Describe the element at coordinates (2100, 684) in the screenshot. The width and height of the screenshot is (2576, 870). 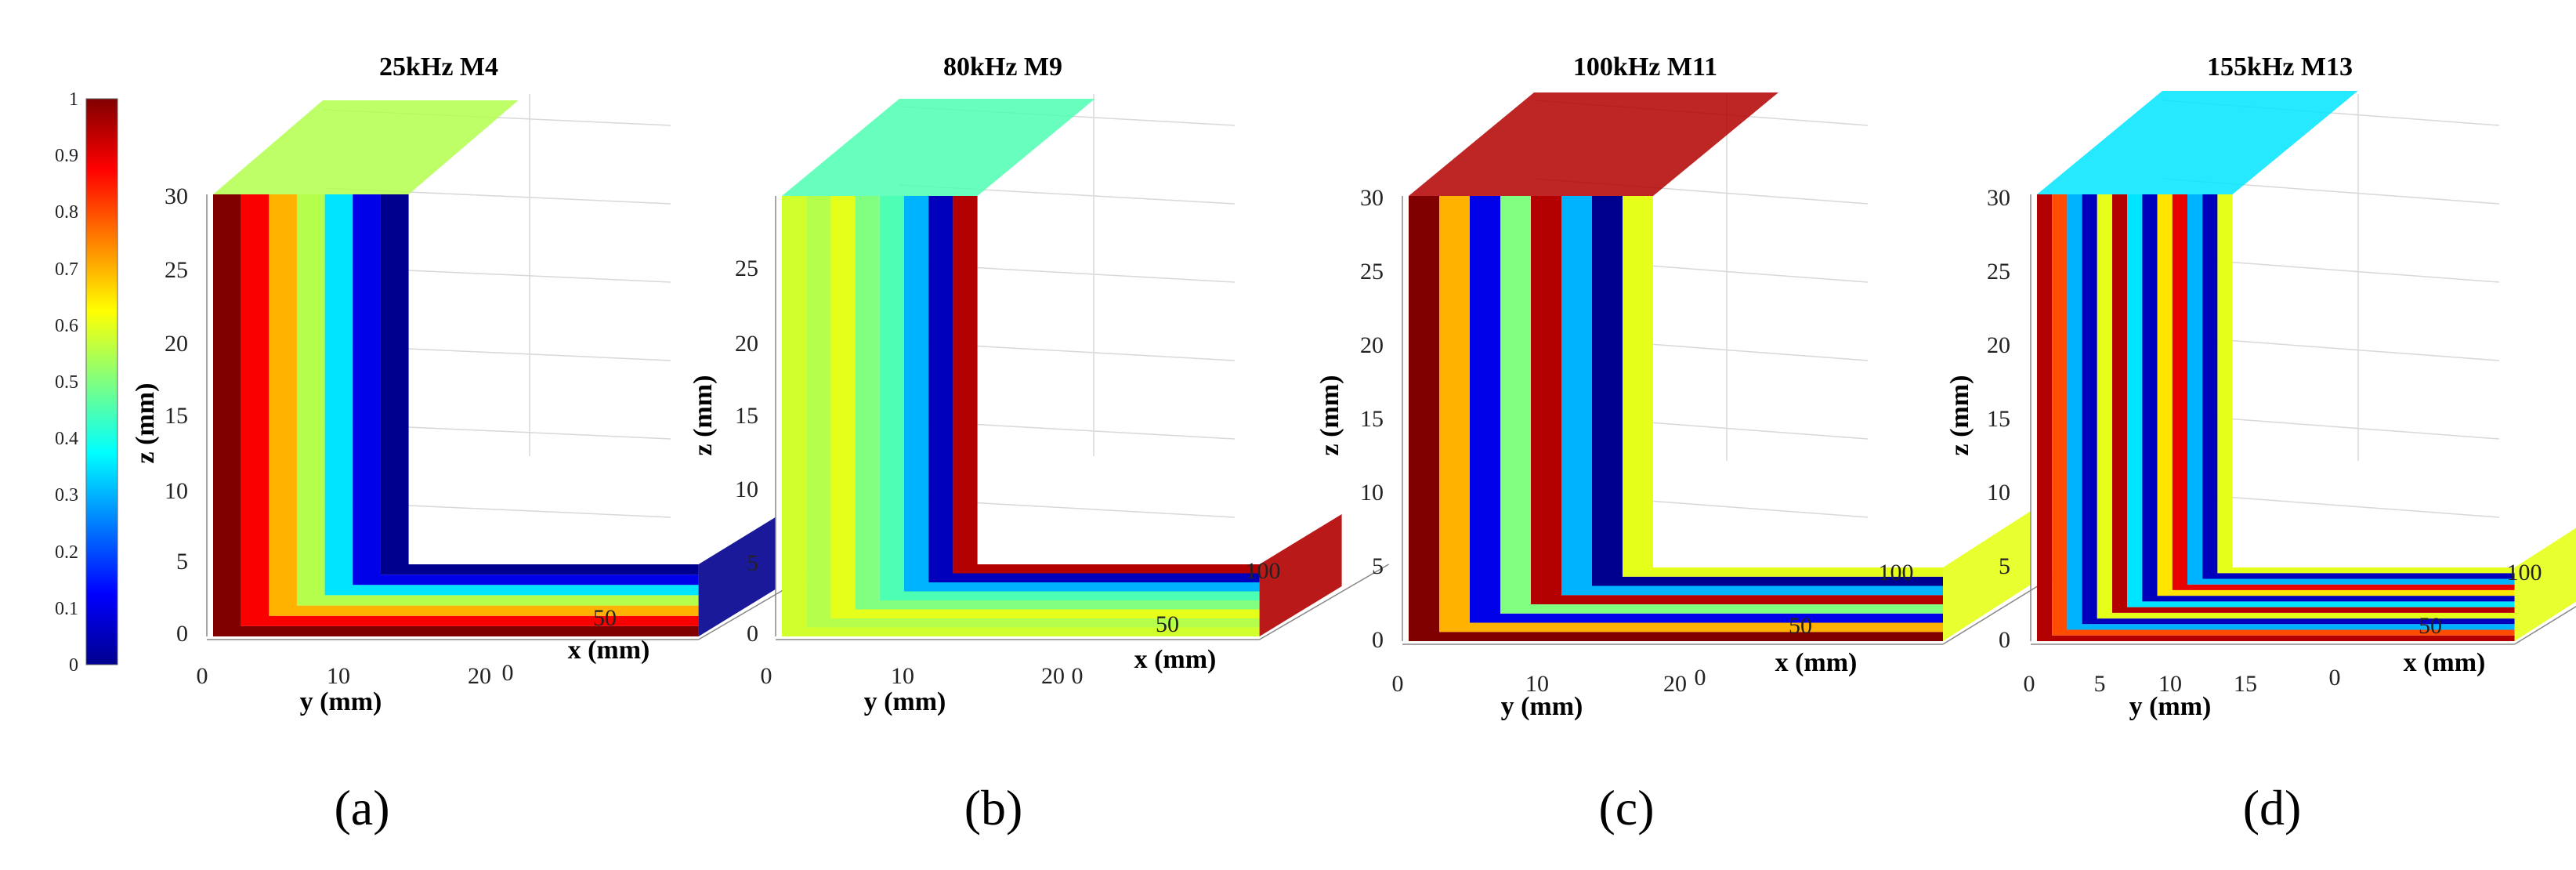
I see `y-tick: 5` at that location.